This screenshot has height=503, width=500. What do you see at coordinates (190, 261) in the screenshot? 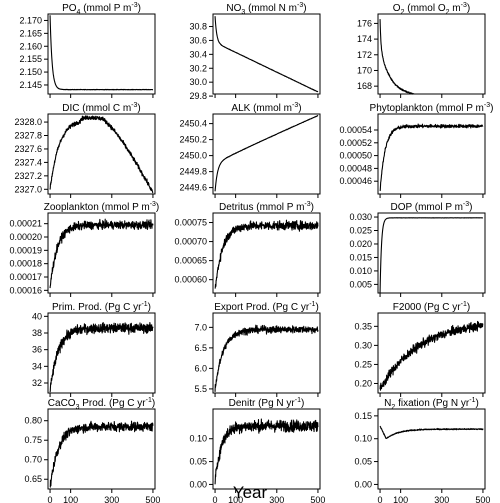
I see `y-tick-label: 0.00065` at bounding box center [190, 261].